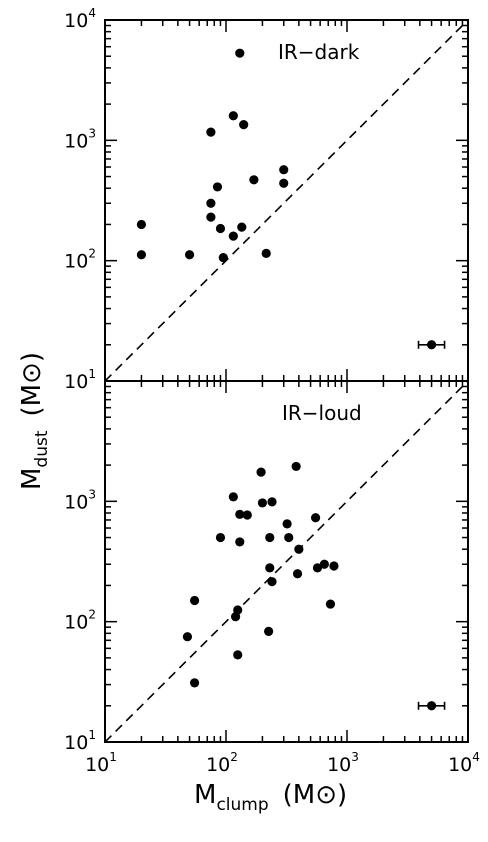 The height and width of the screenshot is (842, 488). What do you see at coordinates (80, 19) in the screenshot?
I see `top-y-tick-label: 10⁴` at bounding box center [80, 19].